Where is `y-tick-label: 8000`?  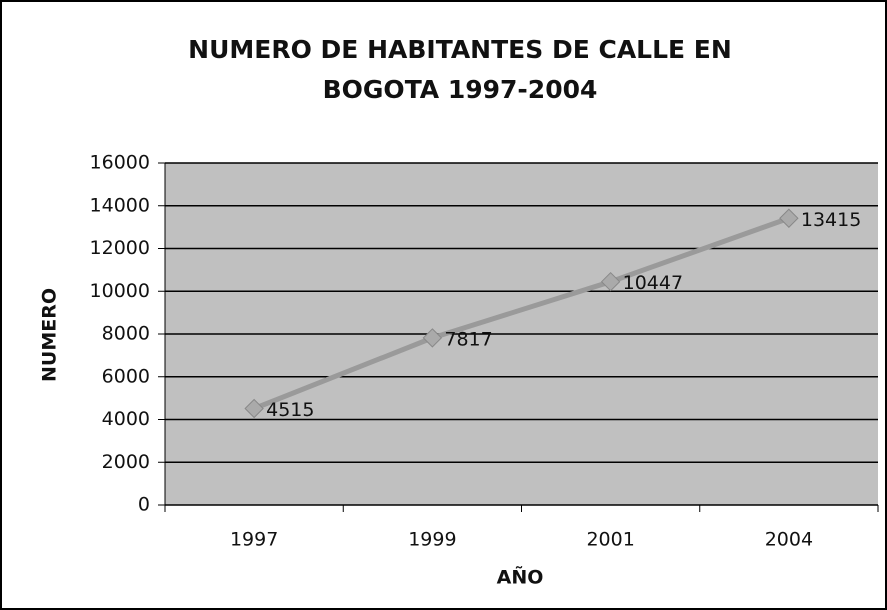 y-tick-label: 8000 is located at coordinates (126, 334).